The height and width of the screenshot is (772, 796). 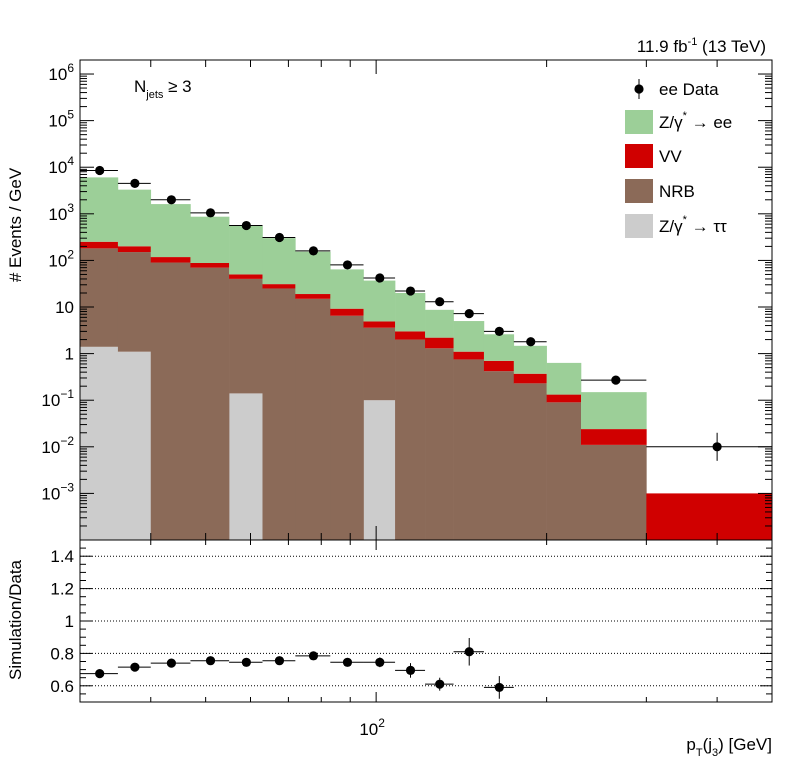 What do you see at coordinates (62, 686) in the screenshot?
I see `ratio-y-tick-label: 0.6` at bounding box center [62, 686].